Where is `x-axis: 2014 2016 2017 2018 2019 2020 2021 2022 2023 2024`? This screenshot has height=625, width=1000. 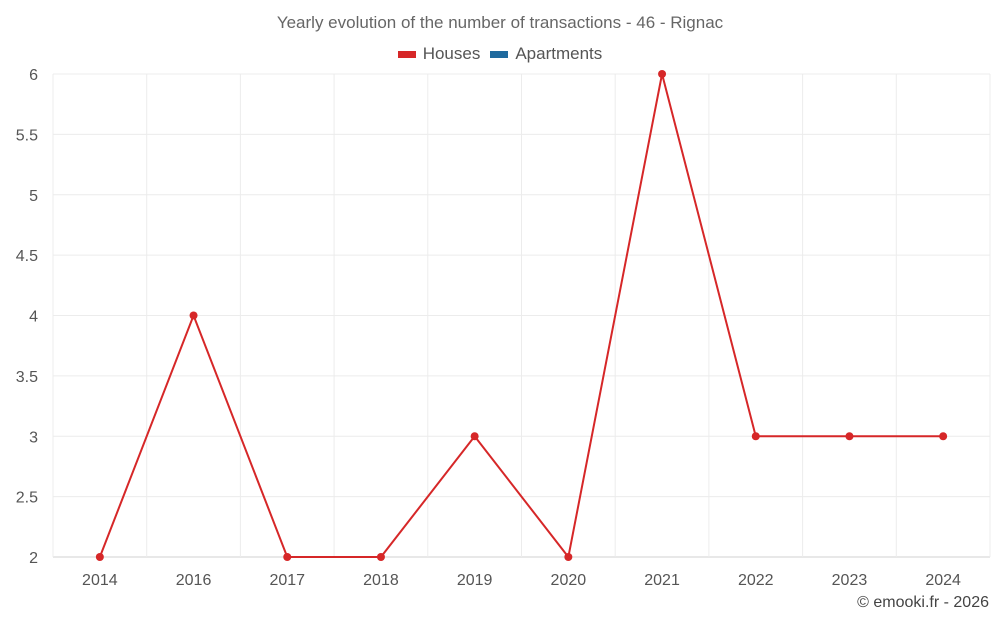
x-axis: 2014 2016 2017 2018 2019 2020 2021 2022 2023 2024 is located at coordinates (521, 580).